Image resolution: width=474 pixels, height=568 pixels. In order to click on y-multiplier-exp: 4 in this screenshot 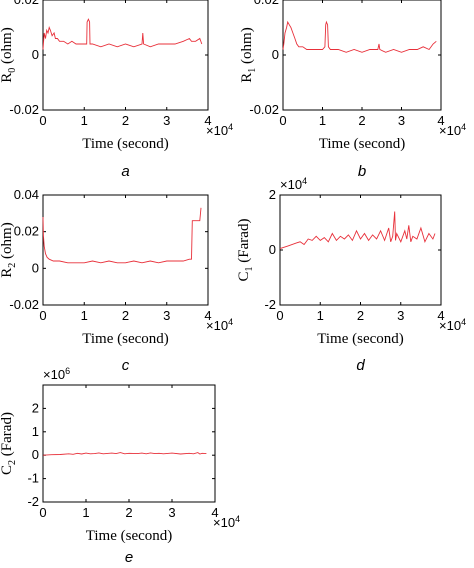, I will do `click(304, 181)`.